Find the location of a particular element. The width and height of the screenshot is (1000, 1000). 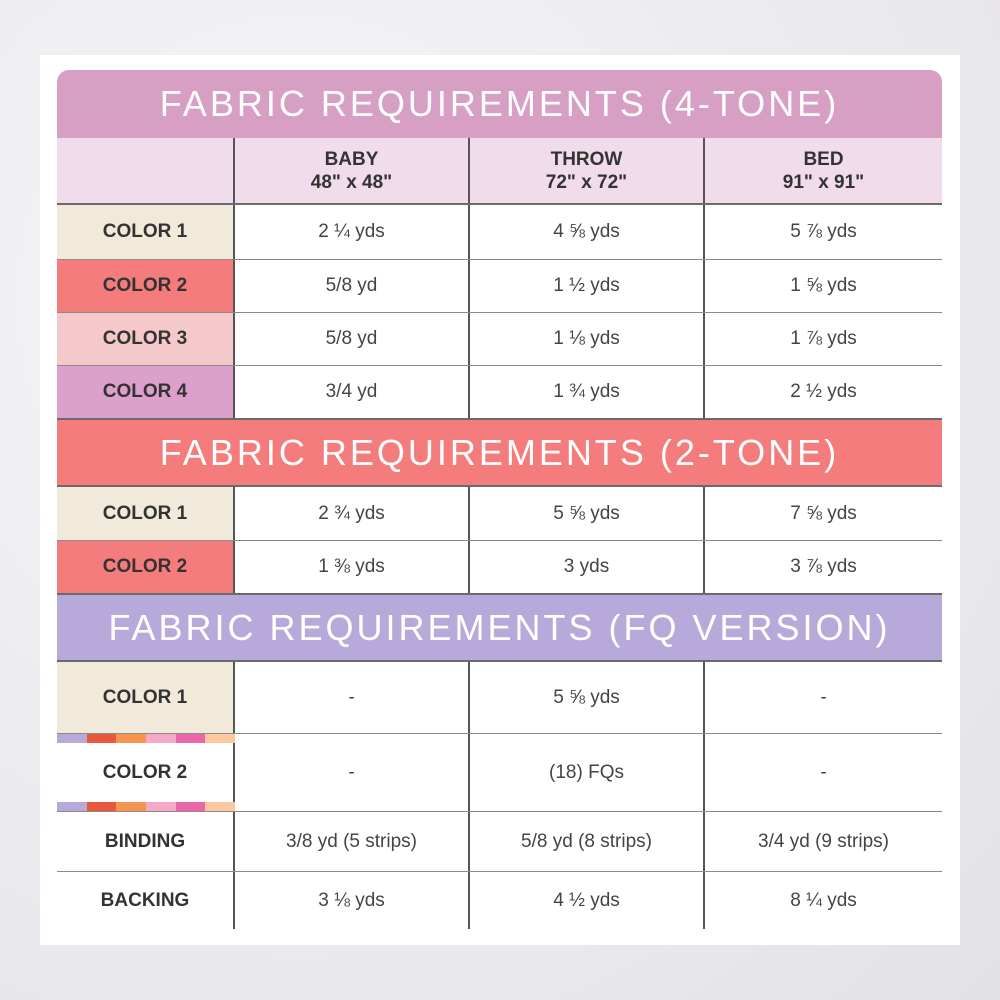

table-row: COLOR 4 3/4 yd 1 ¾ yds 2 ½ yds is located at coordinates (499, 393).